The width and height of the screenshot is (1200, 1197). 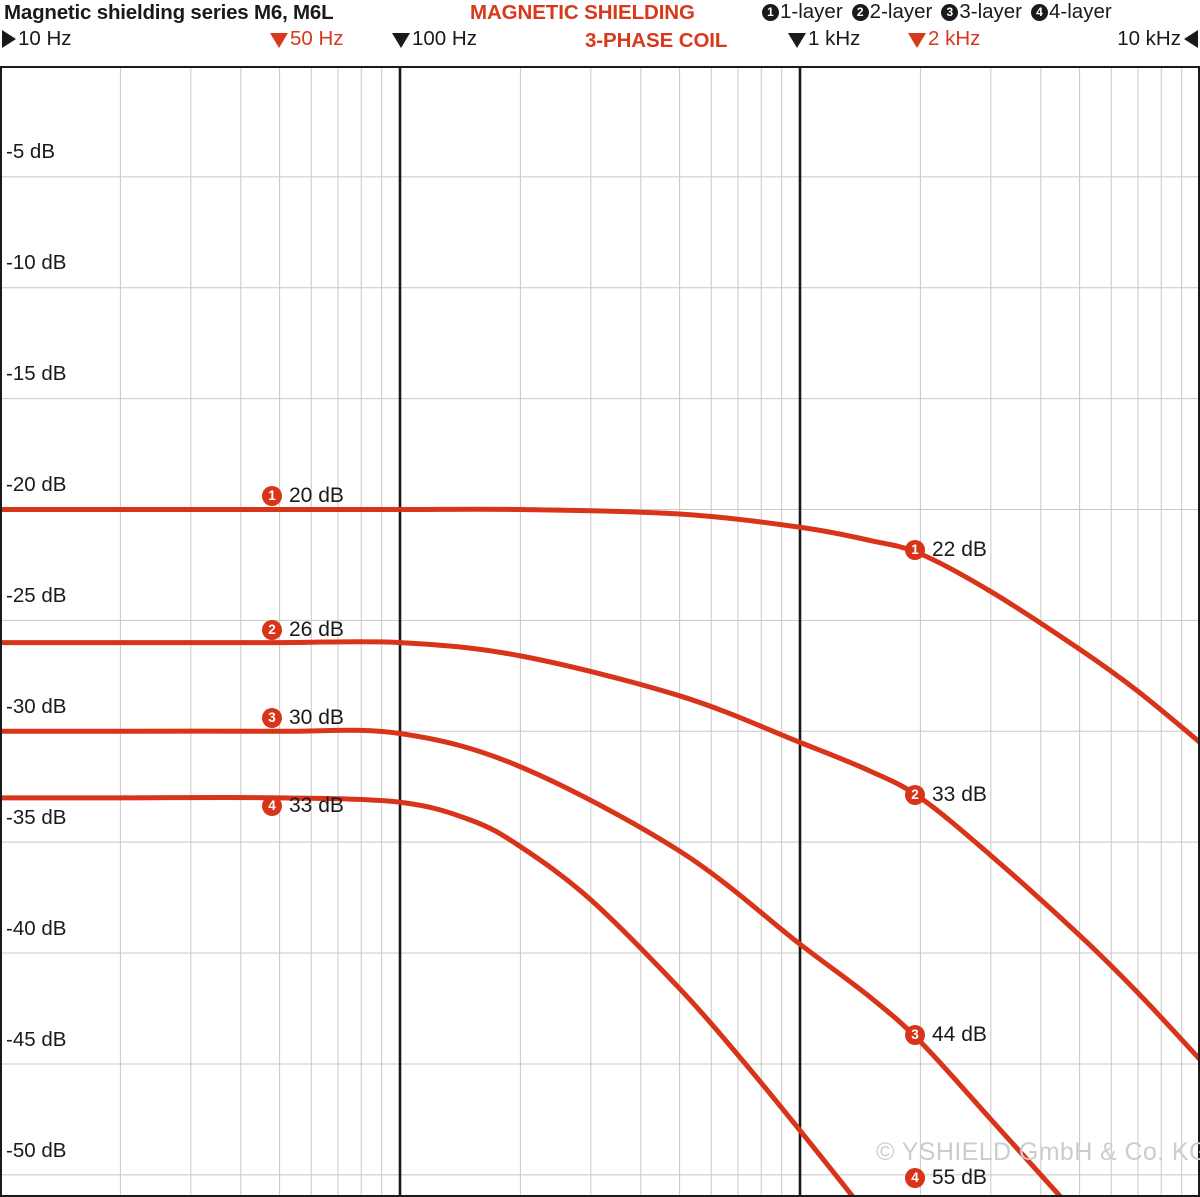 What do you see at coordinates (316, 717) in the screenshot?
I see `point-value: 30 dB` at bounding box center [316, 717].